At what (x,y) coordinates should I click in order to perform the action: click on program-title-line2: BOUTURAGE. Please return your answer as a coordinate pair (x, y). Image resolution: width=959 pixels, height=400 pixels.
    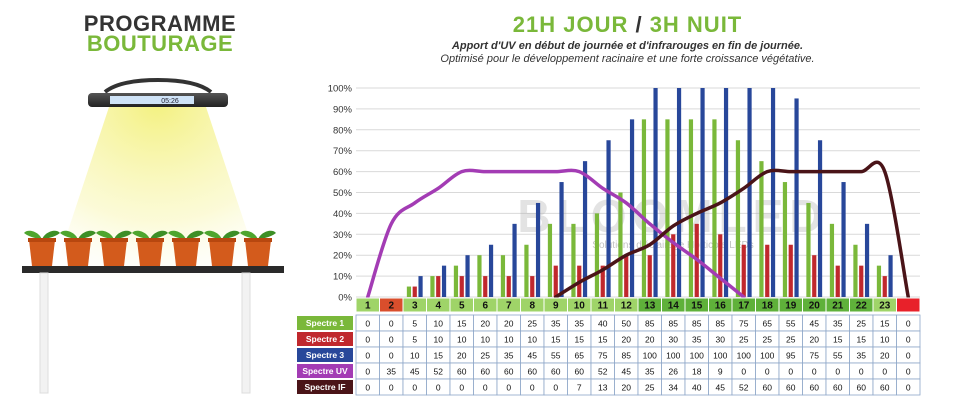
    Looking at the image, I should click on (160, 43).